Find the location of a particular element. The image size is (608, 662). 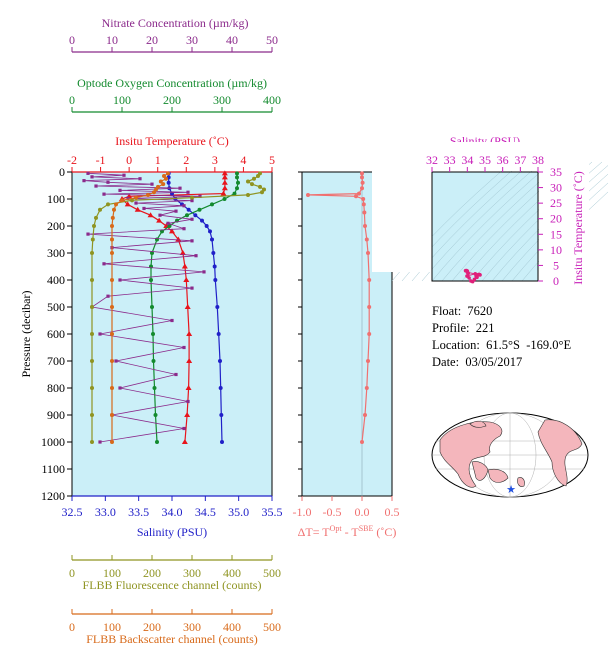

temperature-axis-label: Insitu Temperature (˚C) is located at coordinates (172, 141).